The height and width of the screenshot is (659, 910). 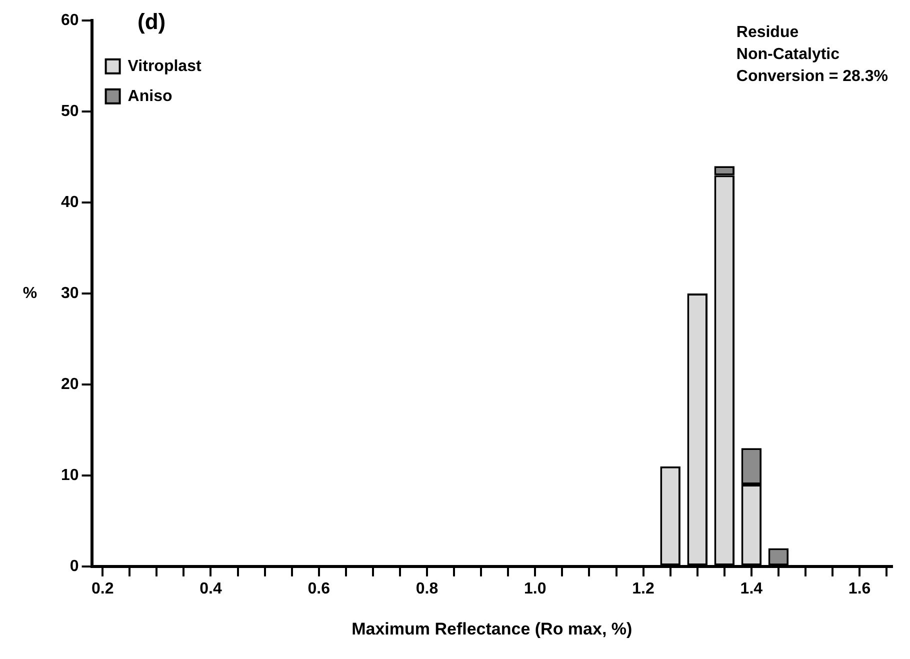 I want to click on x-tick-label: 0.2, so click(x=102, y=589).